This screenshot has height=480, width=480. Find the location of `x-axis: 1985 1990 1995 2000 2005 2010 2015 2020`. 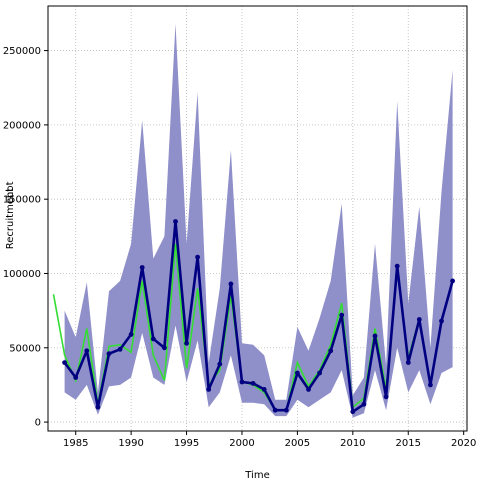

x-axis: 1985 1990 1995 2000 2005 2010 2015 2020 is located at coordinates (269, 440).